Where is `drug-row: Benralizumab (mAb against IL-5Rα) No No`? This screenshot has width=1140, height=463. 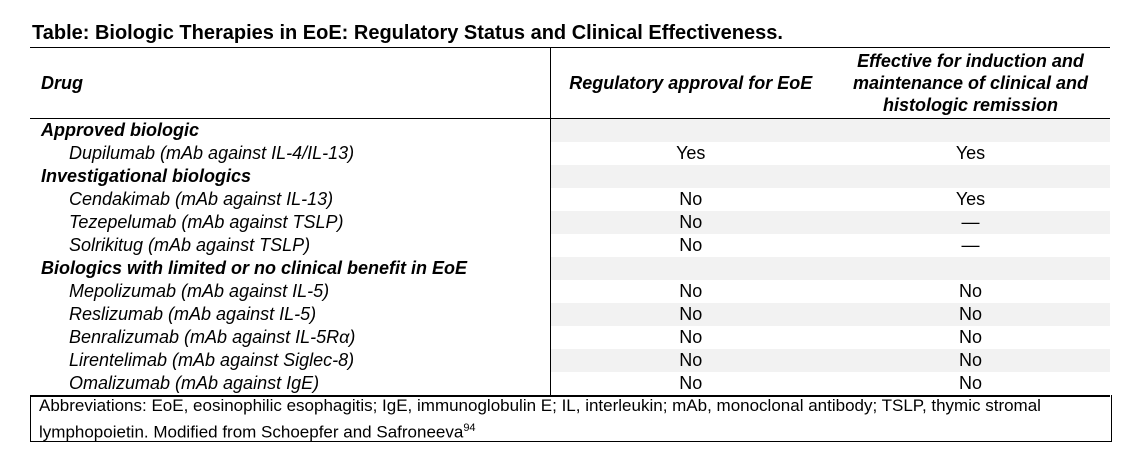
drug-row: Benralizumab (mAb against IL-5Rα) No No is located at coordinates (570, 337).